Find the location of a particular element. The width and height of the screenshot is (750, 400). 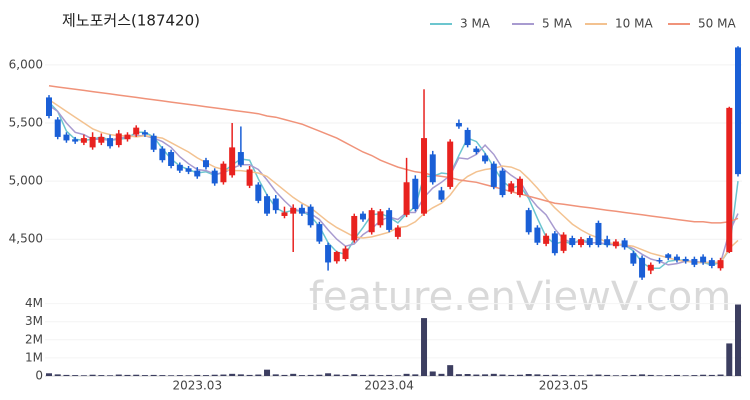

y-tick-label: 5,500 is located at coordinates (26, 122).